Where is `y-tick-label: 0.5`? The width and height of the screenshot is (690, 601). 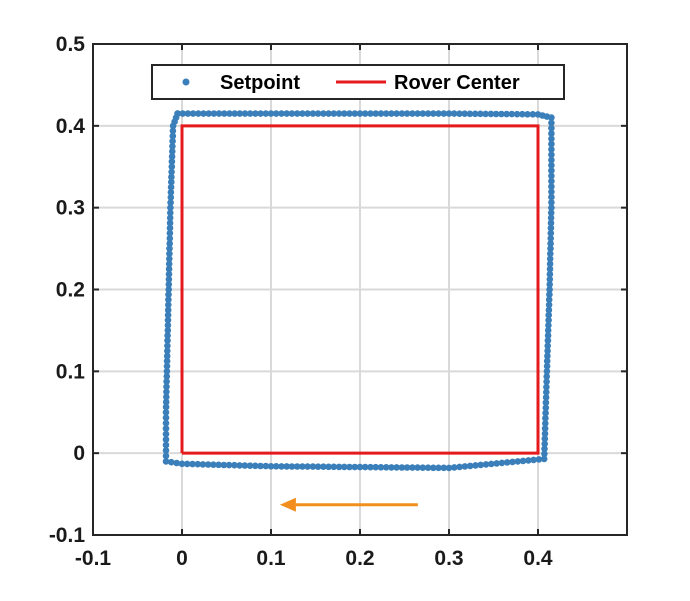 y-tick-label: 0.5 is located at coordinates (71, 44).